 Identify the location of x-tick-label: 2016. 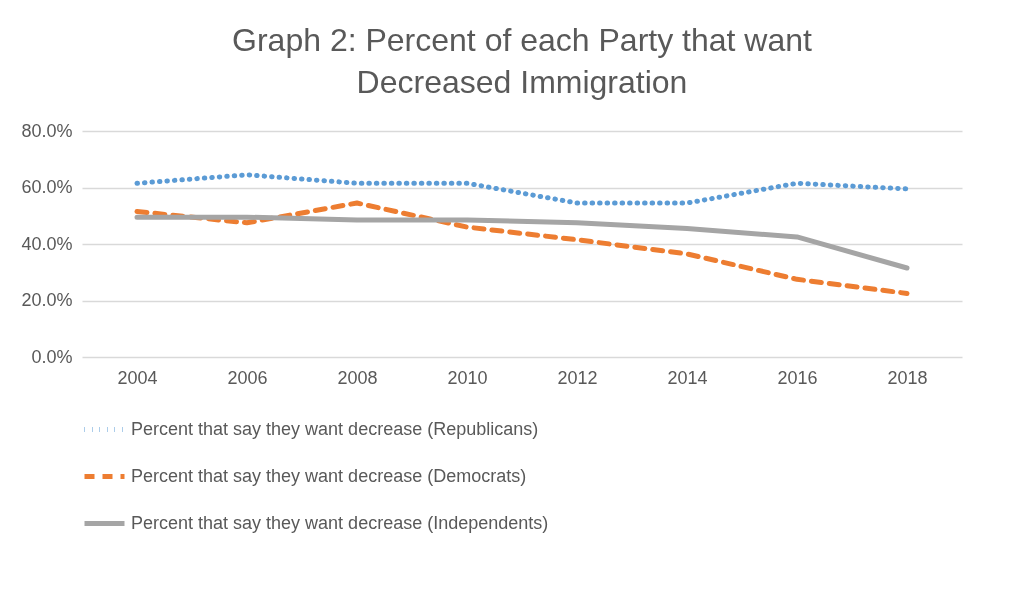
(797, 377).